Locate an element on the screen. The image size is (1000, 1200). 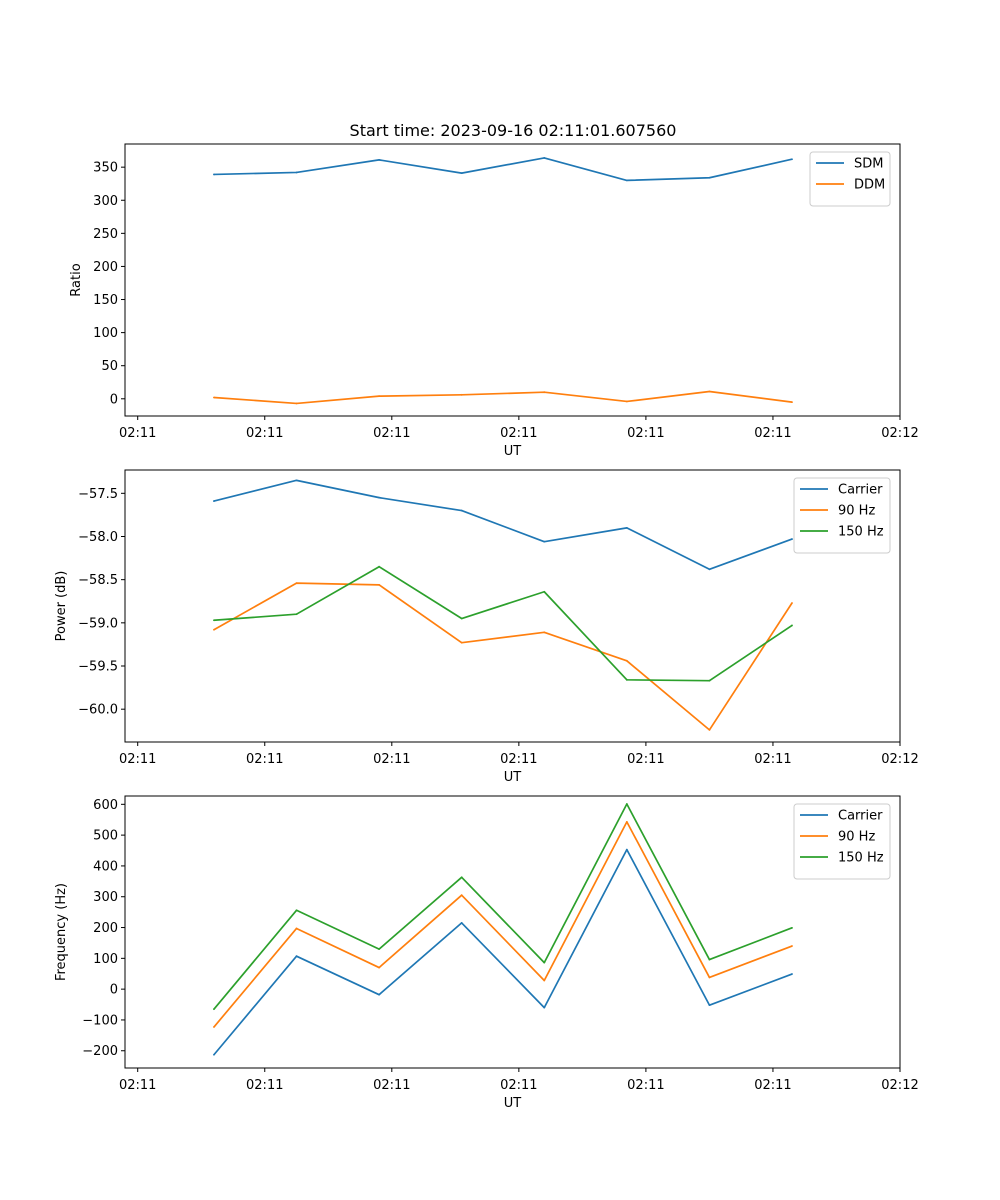
y-tick-label: 350 is located at coordinates (105, 168).